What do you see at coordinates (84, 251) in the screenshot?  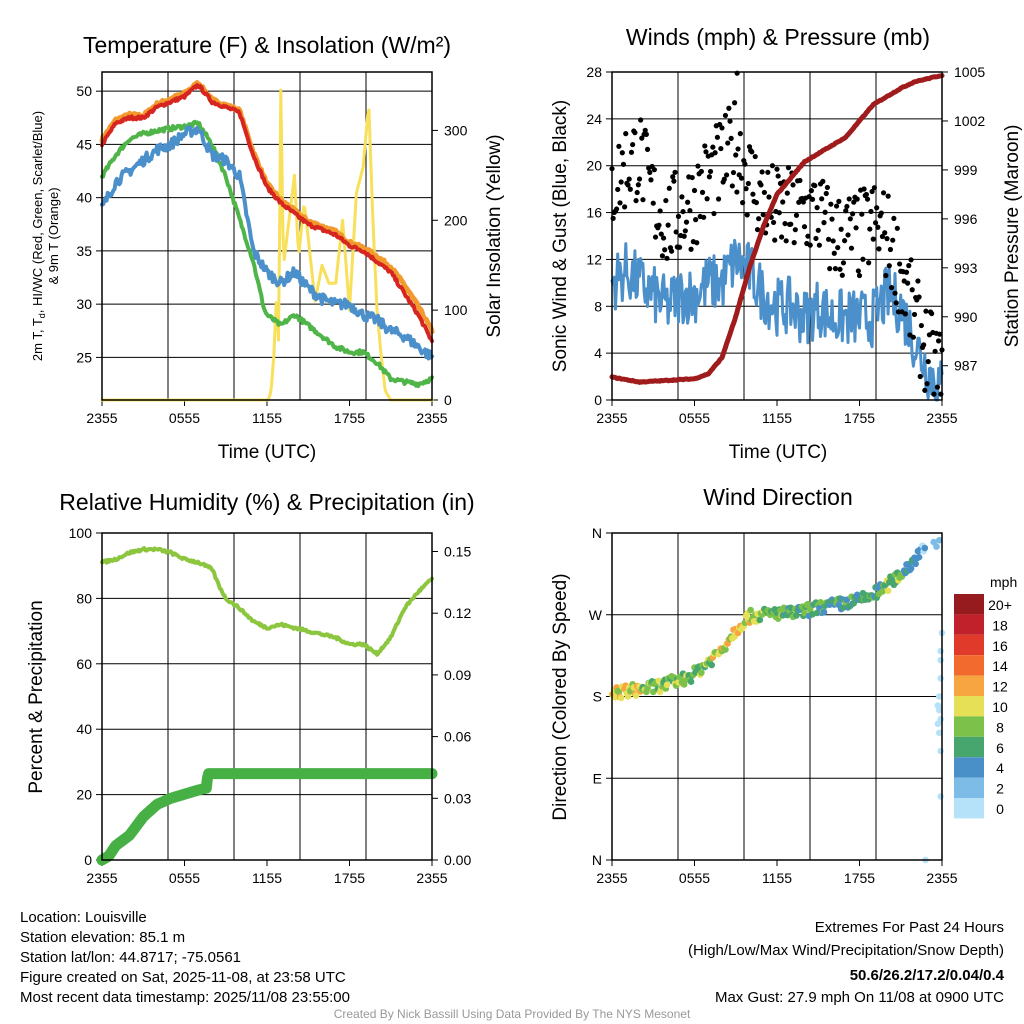 I see `y-tick-label: 35` at bounding box center [84, 251].